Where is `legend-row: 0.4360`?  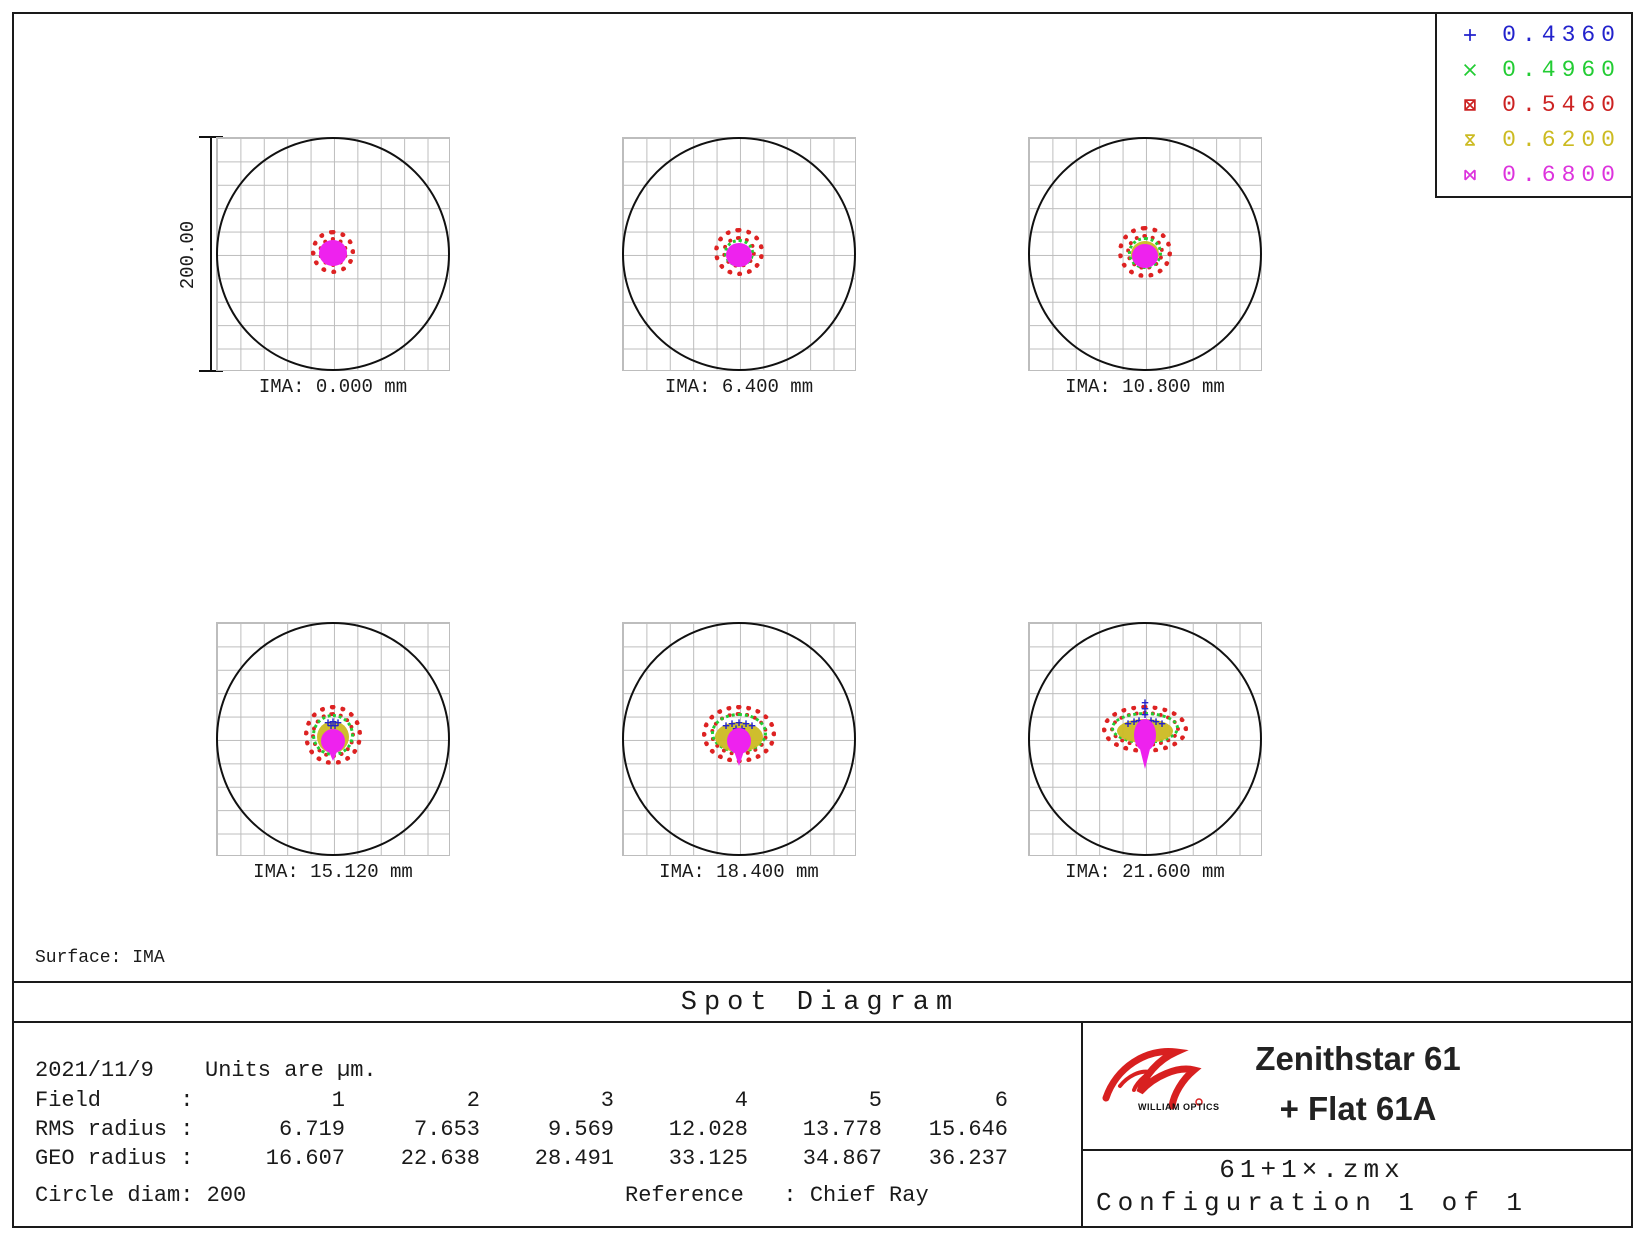 legend-row: 0.4360 is located at coordinates (1534, 35).